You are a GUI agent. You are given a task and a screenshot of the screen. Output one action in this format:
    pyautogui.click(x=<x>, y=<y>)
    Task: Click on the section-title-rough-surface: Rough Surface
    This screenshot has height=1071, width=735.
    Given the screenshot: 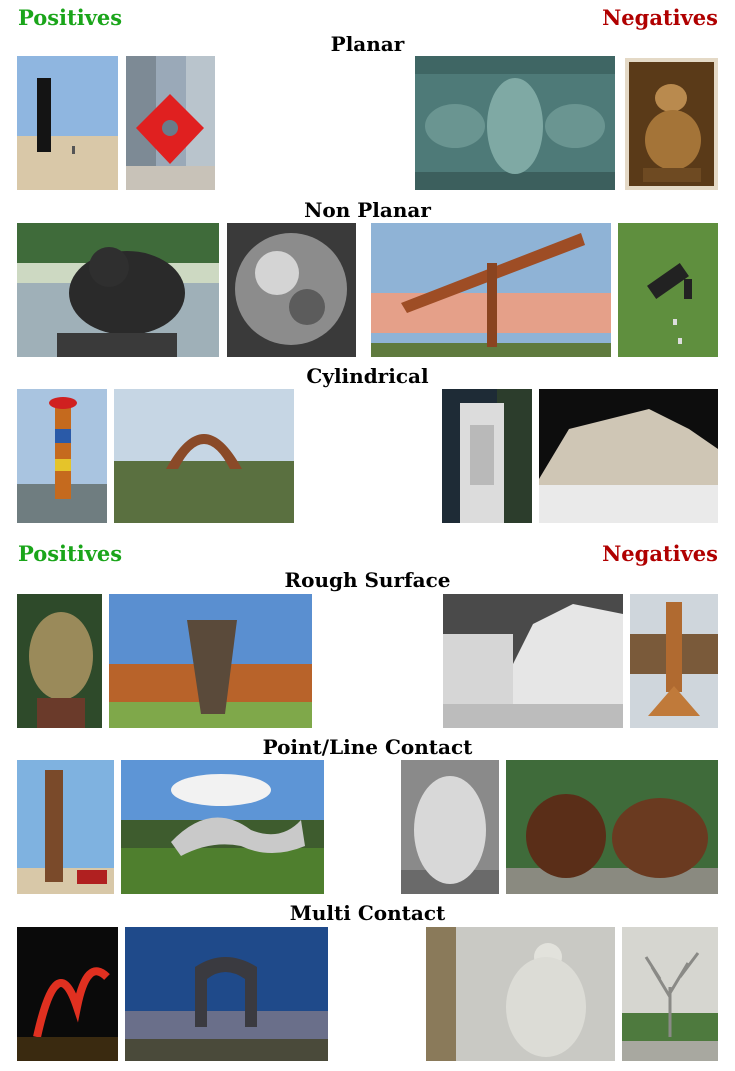 What is the action you would take?
    pyautogui.click(x=367, y=580)
    